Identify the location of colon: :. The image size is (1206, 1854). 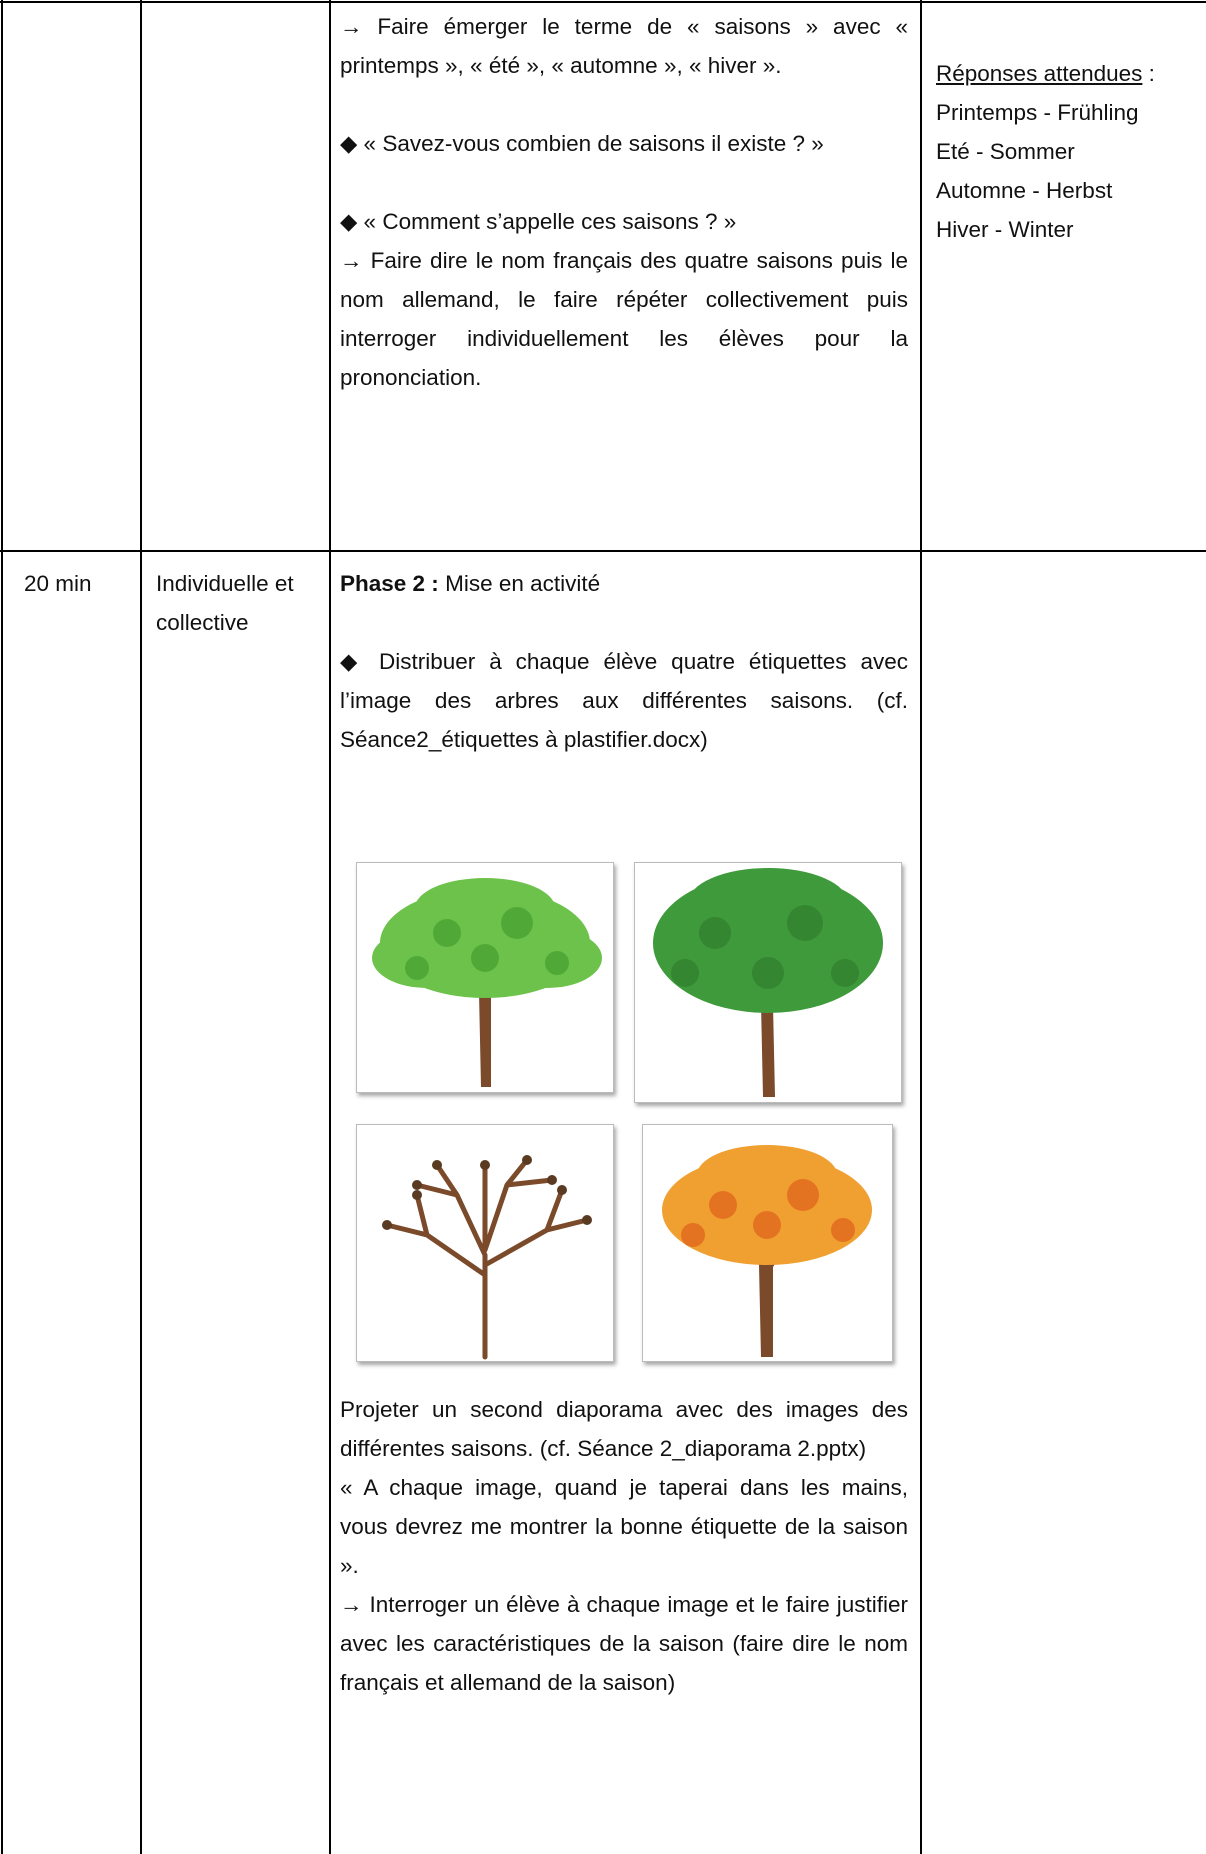
(1148, 73).